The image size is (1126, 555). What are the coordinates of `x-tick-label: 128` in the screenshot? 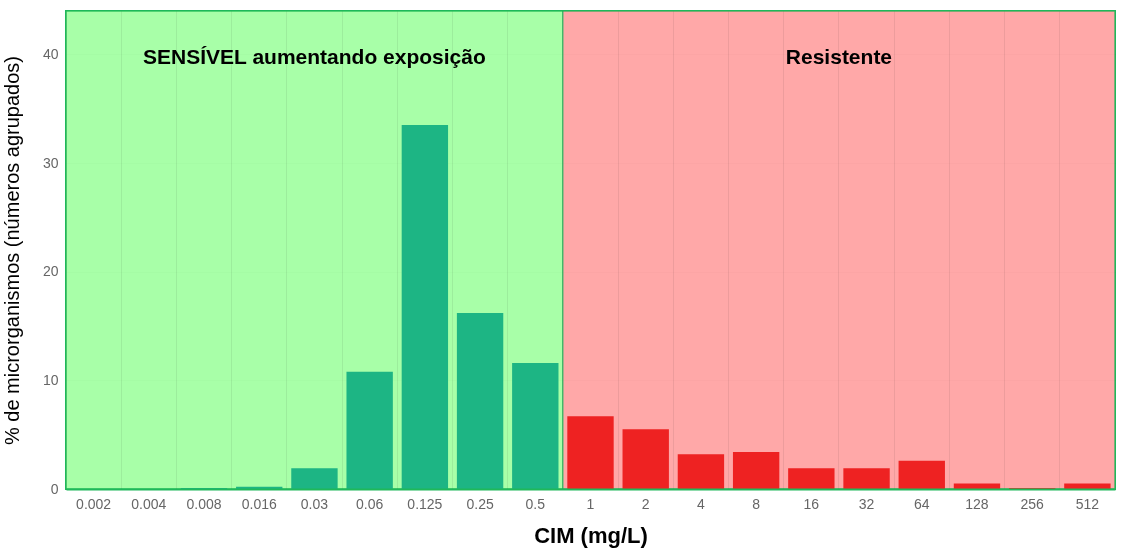 It's located at (977, 503).